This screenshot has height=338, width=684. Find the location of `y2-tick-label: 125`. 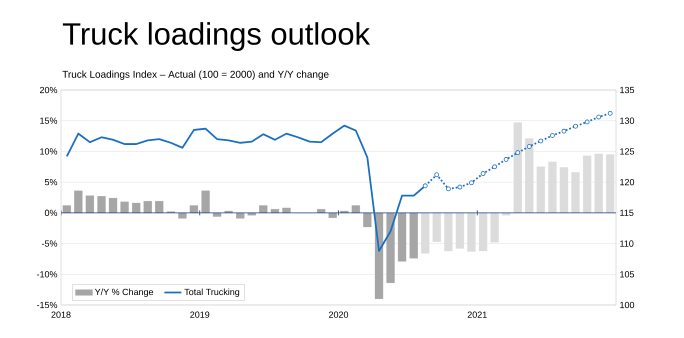

y2-tick-label: 125 is located at coordinates (627, 151).